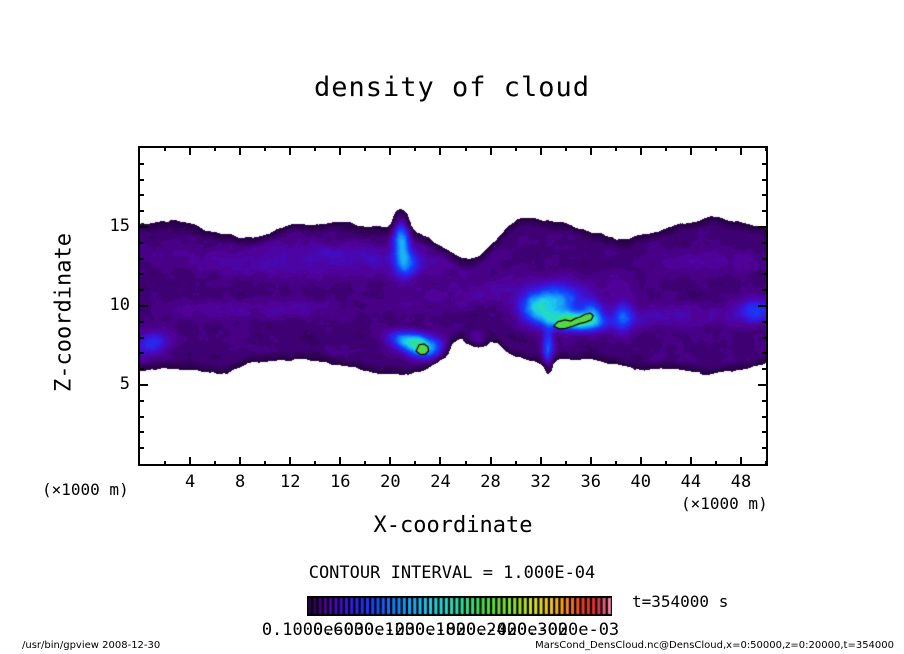  I want to click on colorbar-tick-label: 0.6000e-03, so click(364, 630).